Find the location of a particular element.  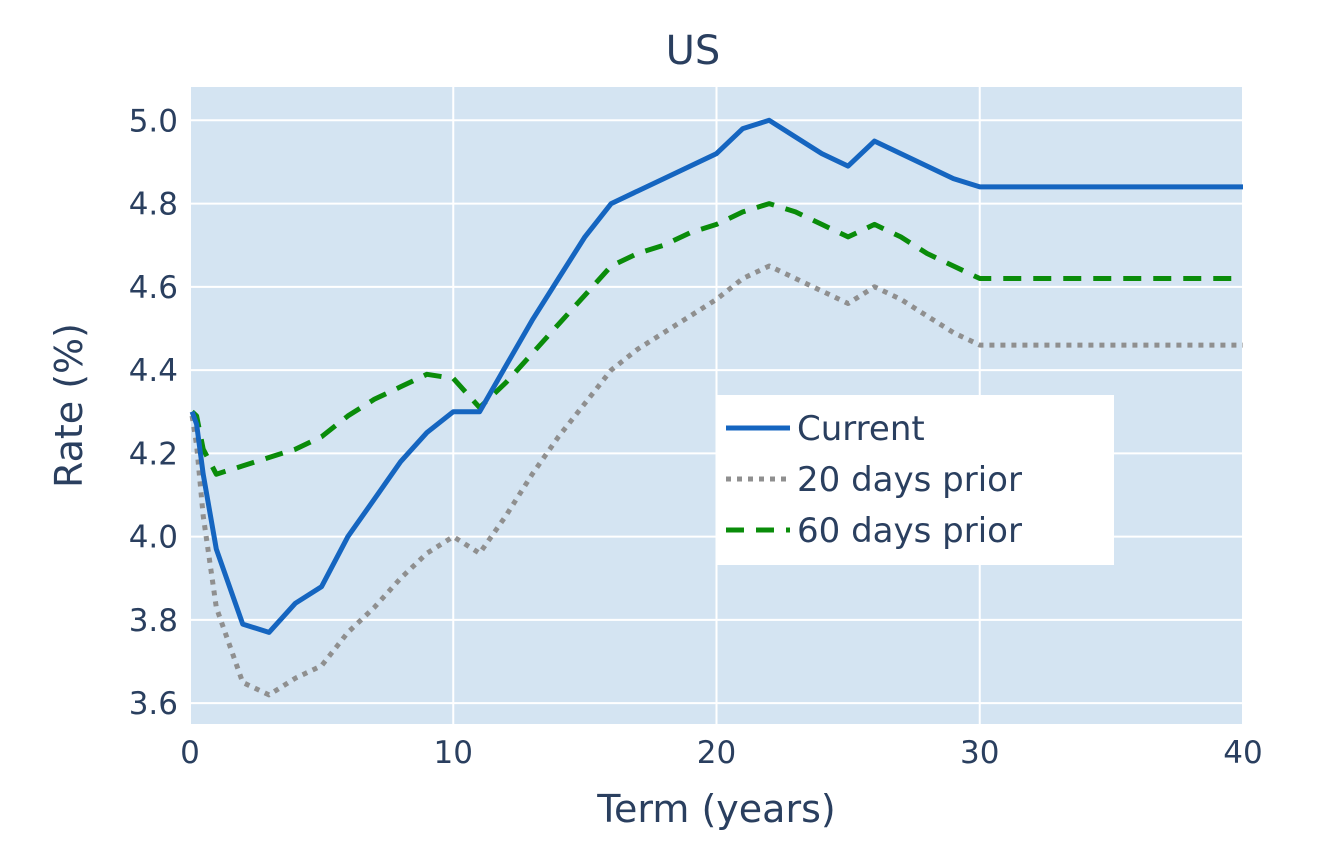

x-tick-label: 0 is located at coordinates (190, 753).